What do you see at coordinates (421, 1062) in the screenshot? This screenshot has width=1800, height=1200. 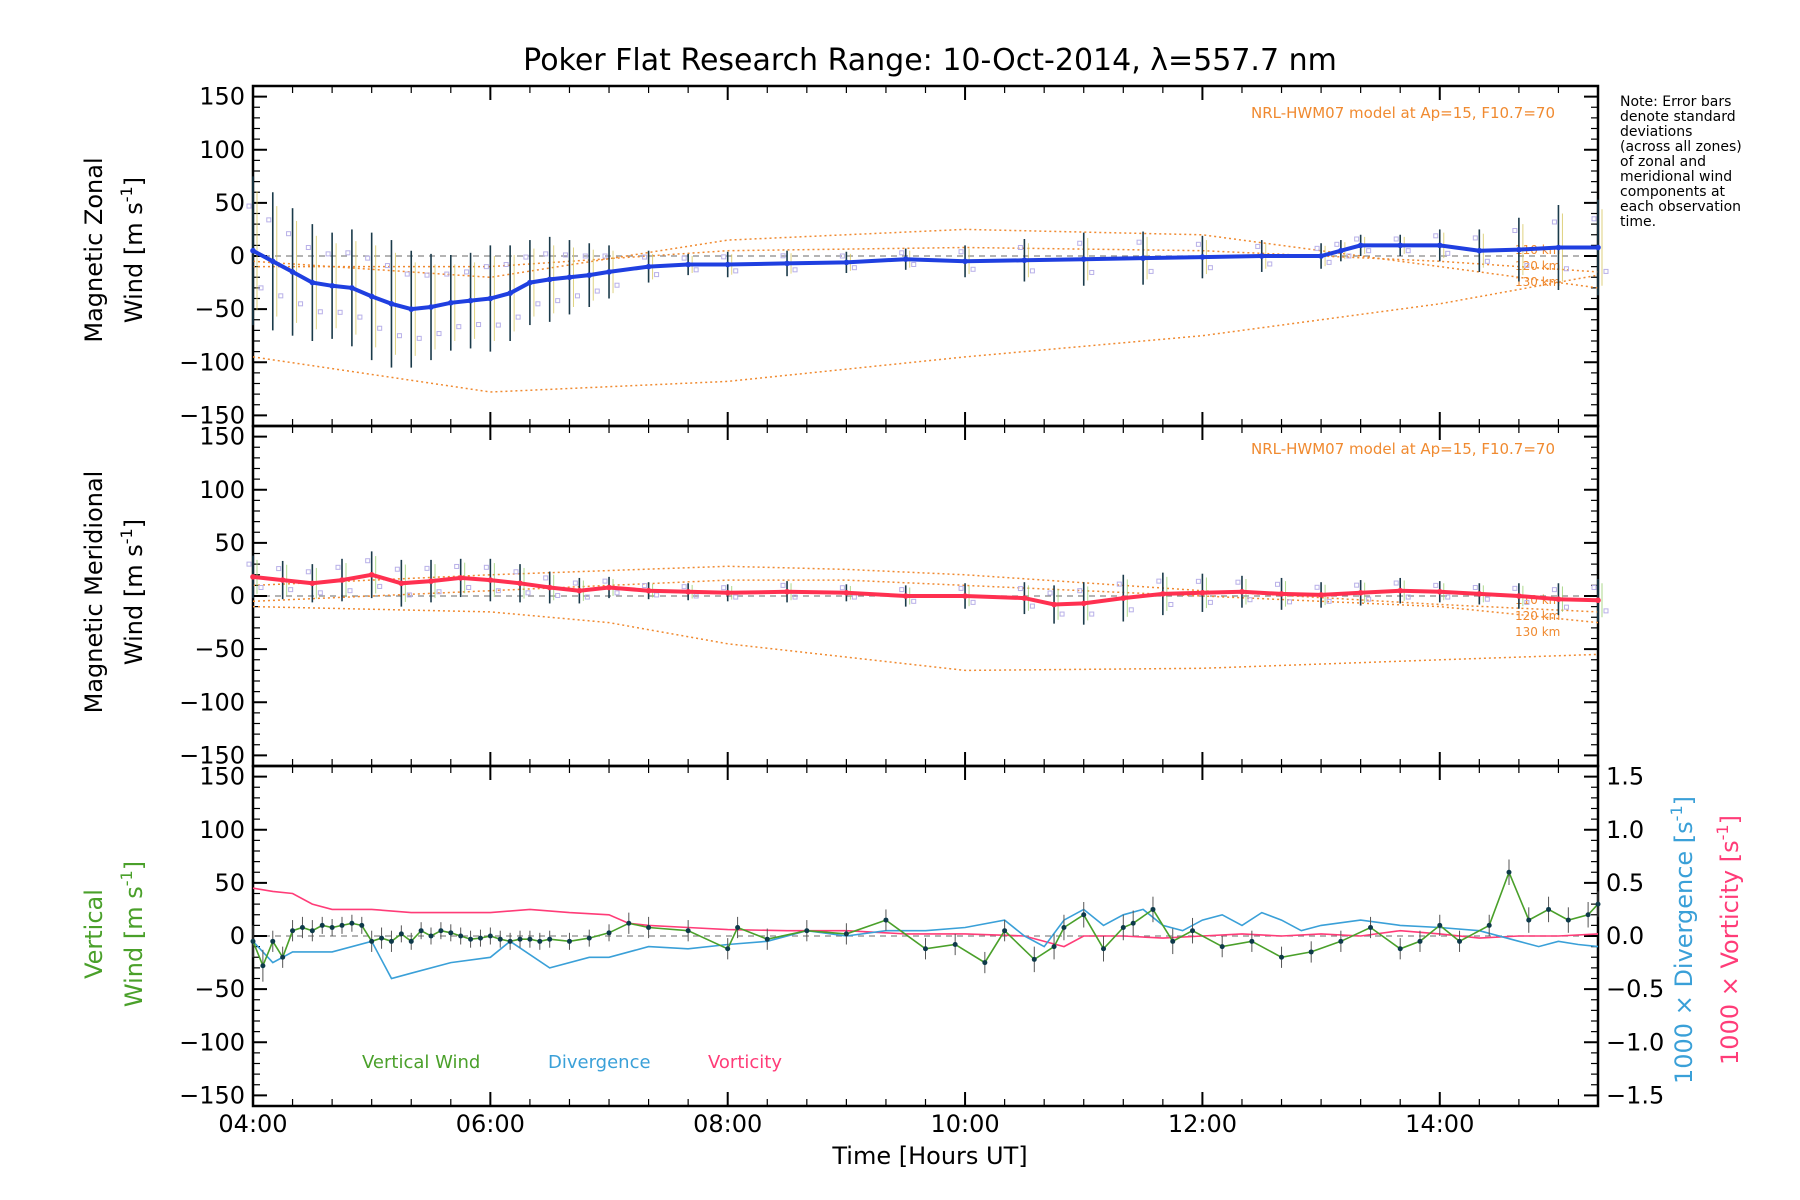 I see `legend-vertical-wind: Vertical Wind` at bounding box center [421, 1062].